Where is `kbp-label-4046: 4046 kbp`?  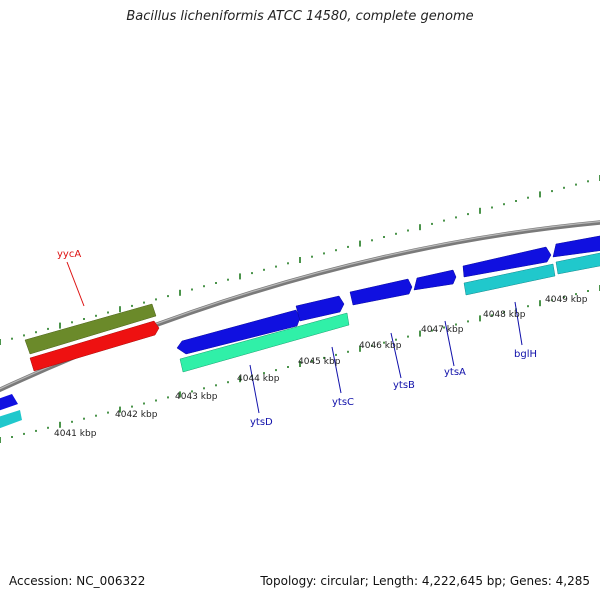
kbp-label-4046: 4046 kbp is located at coordinates (380, 346).